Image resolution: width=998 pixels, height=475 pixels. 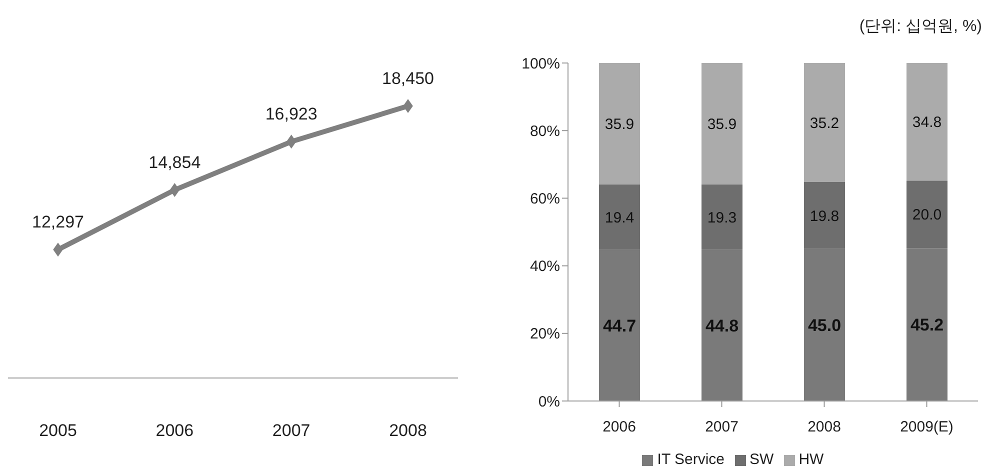 What do you see at coordinates (920, 27) in the screenshot?
I see `text: (단위: 십억원, %)` at bounding box center [920, 27].